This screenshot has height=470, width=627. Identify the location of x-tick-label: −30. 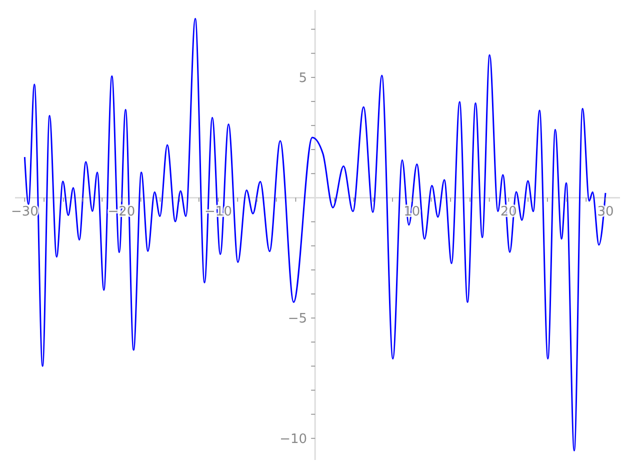
(24, 212).